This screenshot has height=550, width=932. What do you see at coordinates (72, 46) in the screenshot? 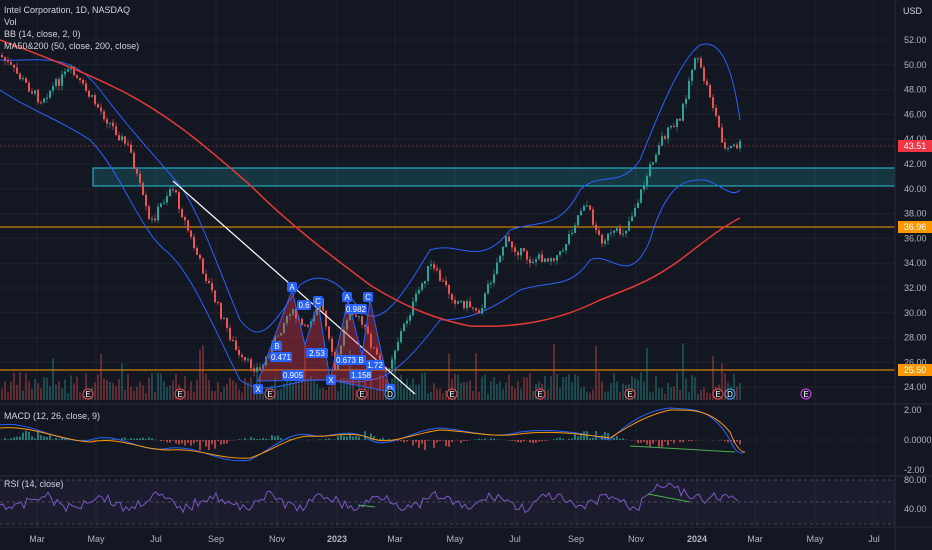
I see `ma-legend: MA50&200 (50, close, 200, close)` at bounding box center [72, 46].